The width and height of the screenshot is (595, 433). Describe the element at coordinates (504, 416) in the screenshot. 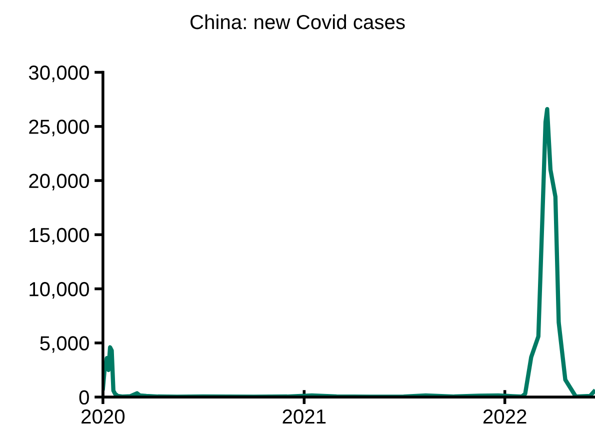

I see `x-tick-label: 2022` at that location.